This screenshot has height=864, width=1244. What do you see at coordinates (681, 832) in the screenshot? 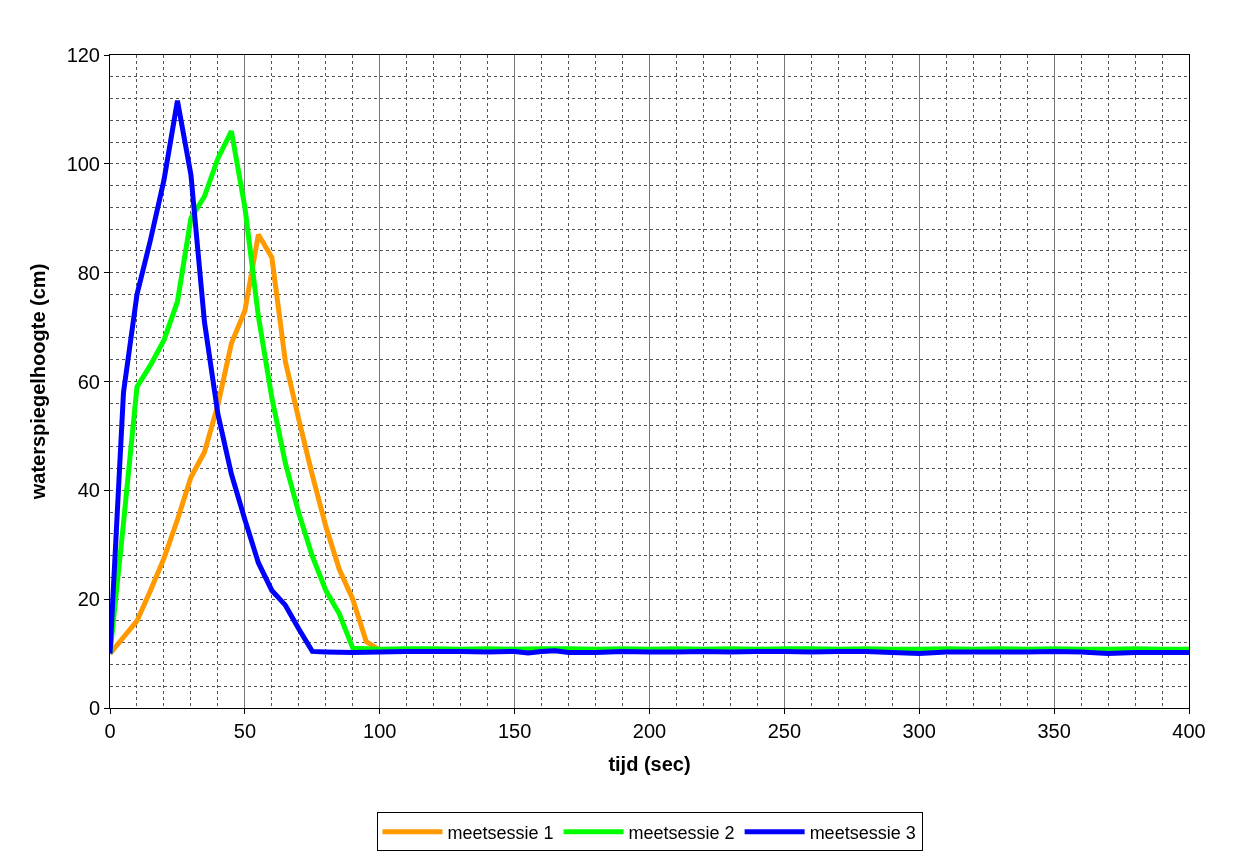
I see `legend-label: meetsessie 2` at bounding box center [681, 832].